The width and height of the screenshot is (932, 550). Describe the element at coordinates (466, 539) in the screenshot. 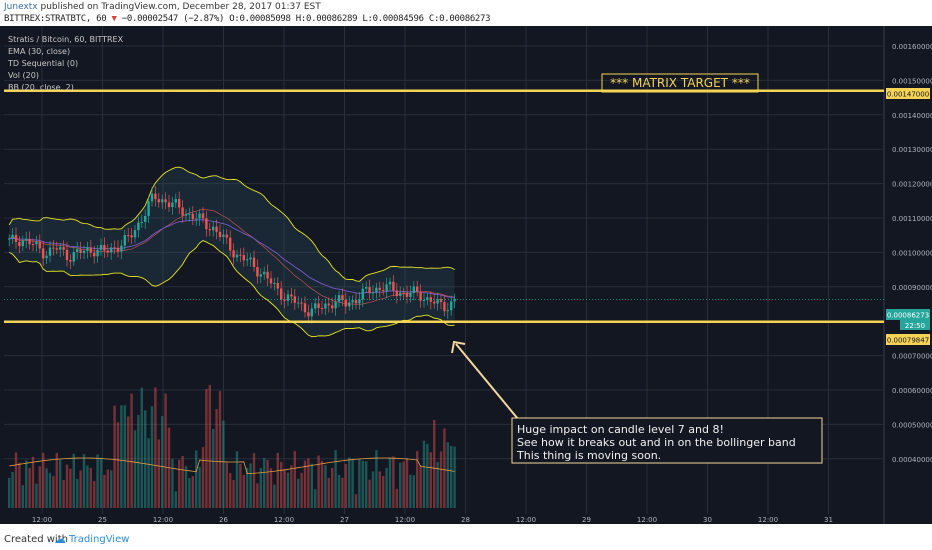

I see `footer: Created with ☁ TradingView` at that location.